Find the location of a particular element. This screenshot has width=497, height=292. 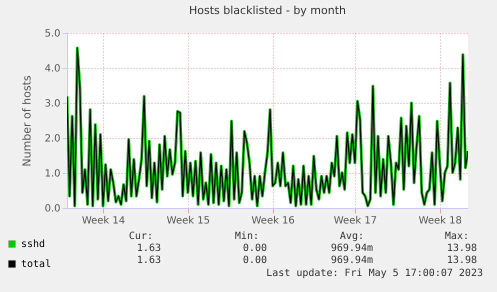

legend-label: total is located at coordinates (36, 264).